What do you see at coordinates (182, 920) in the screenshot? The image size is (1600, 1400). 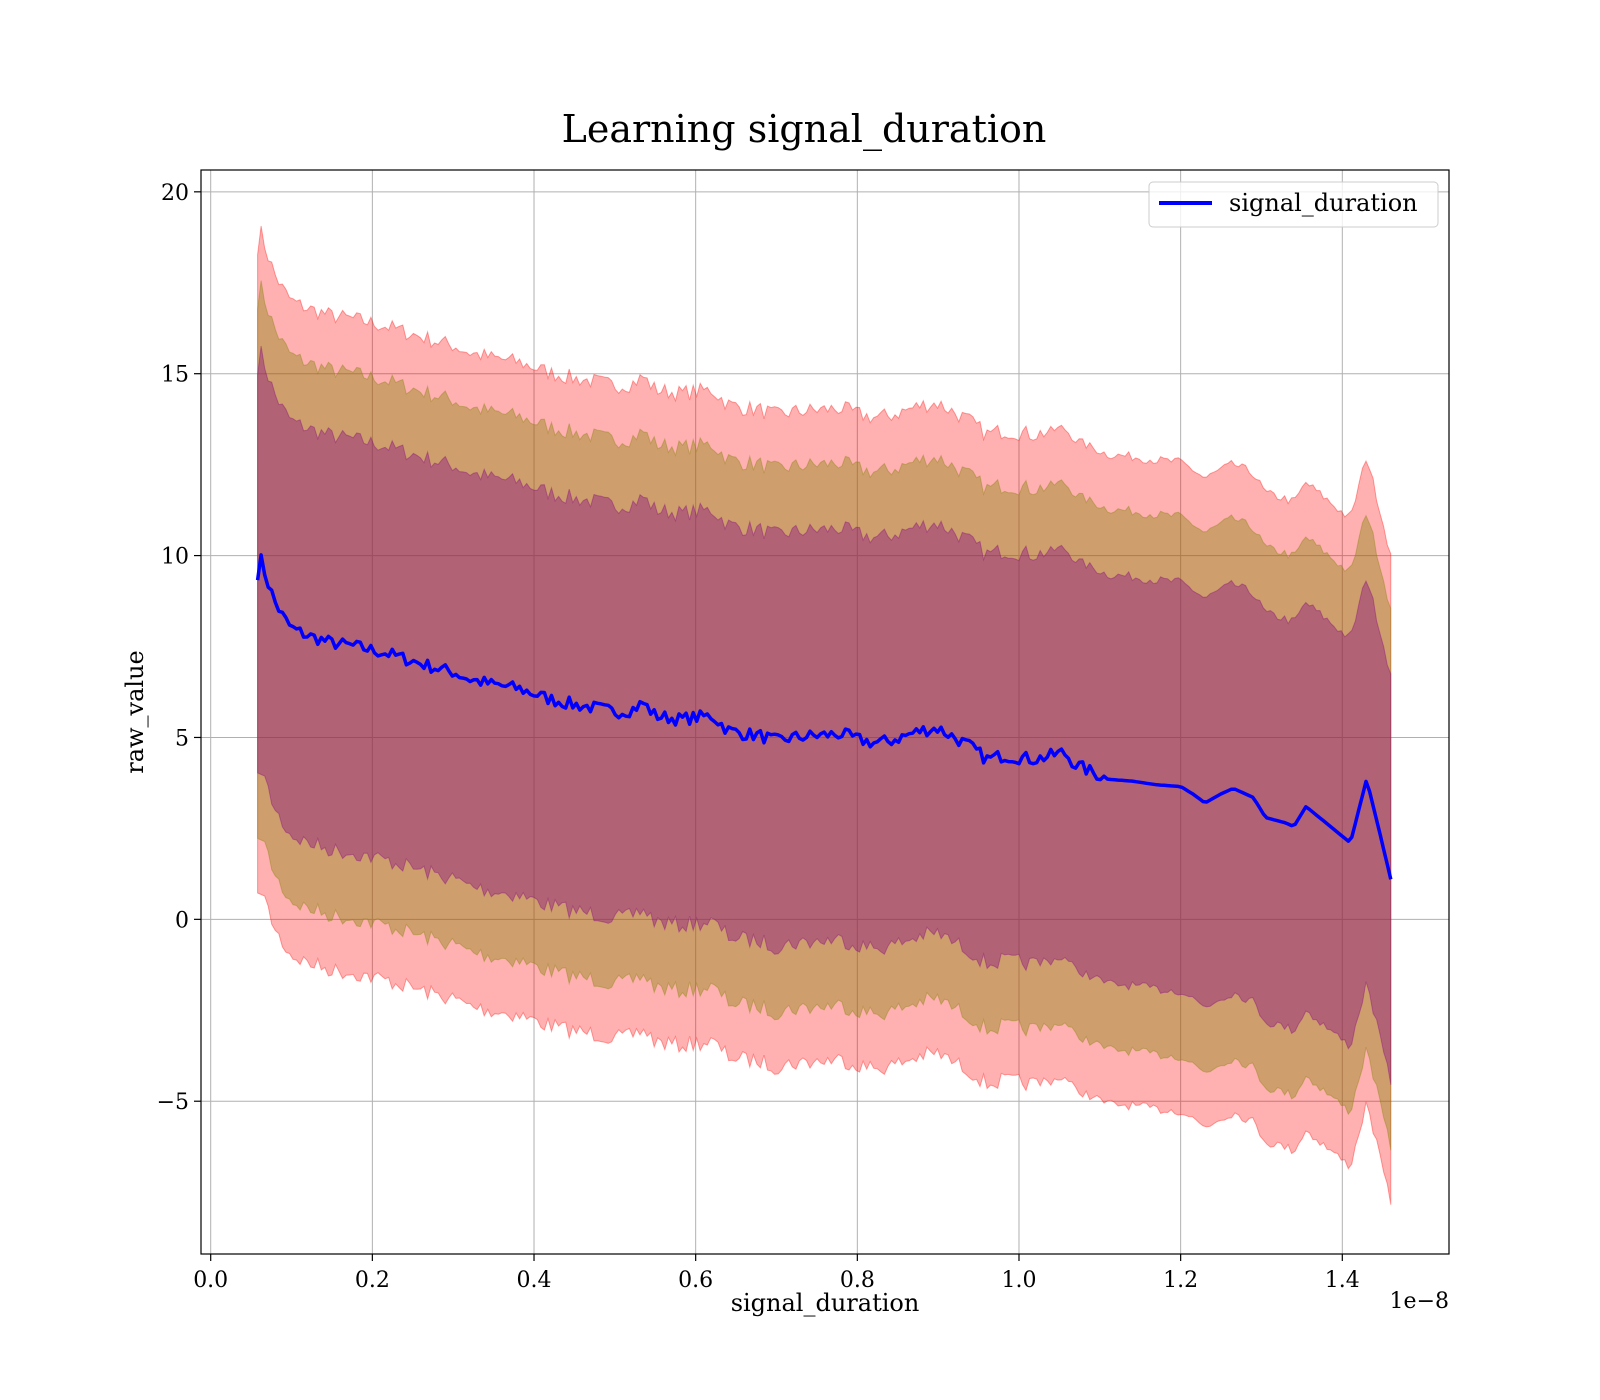 I see `y-tick-label-1: 0` at bounding box center [182, 920].